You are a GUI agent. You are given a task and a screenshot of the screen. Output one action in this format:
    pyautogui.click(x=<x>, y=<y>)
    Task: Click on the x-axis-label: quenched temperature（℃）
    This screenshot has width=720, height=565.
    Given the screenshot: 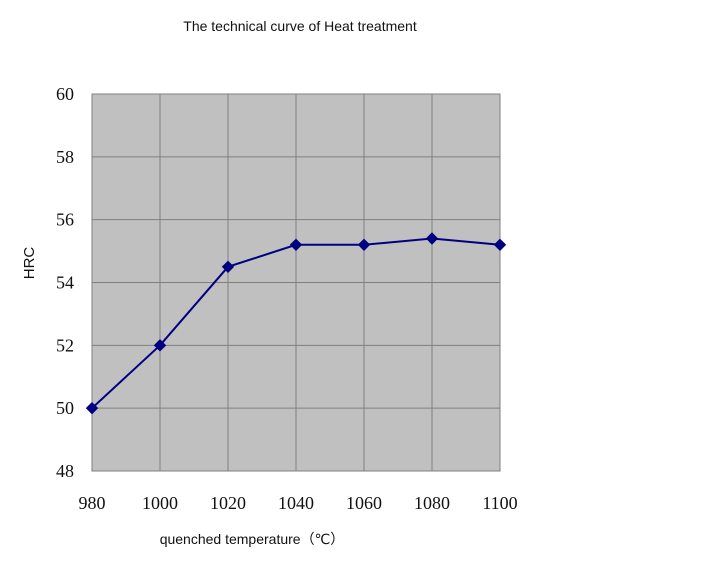 What is the action you would take?
    pyautogui.click(x=252, y=539)
    